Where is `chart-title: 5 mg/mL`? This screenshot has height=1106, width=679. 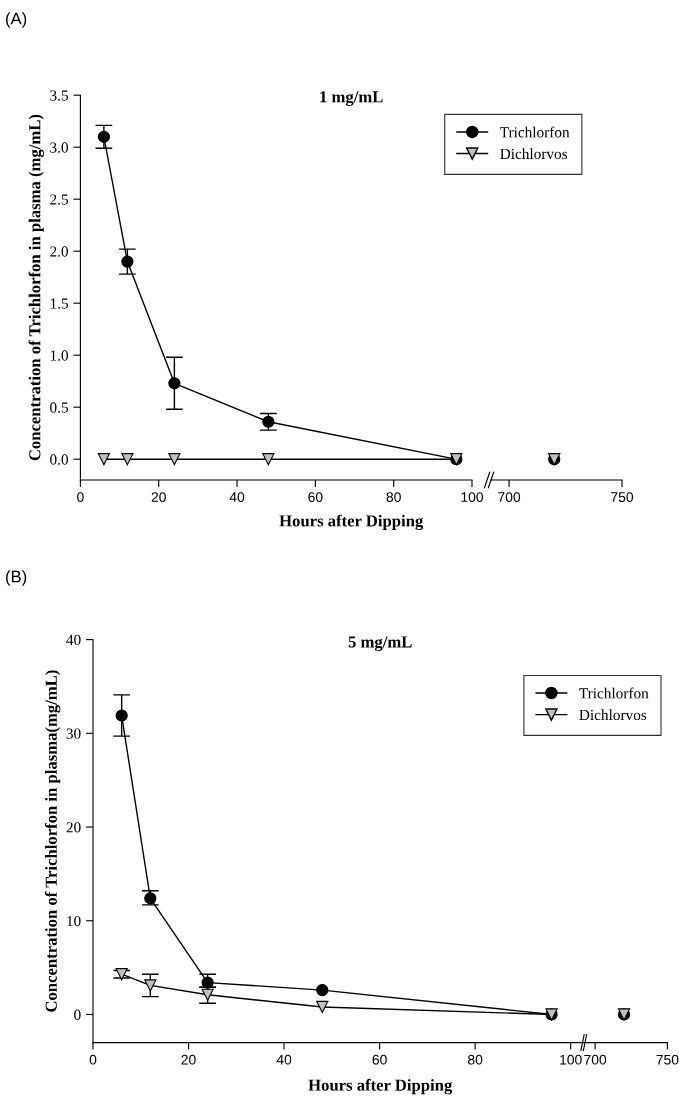 chart-title: 5 mg/mL is located at coordinates (380, 644).